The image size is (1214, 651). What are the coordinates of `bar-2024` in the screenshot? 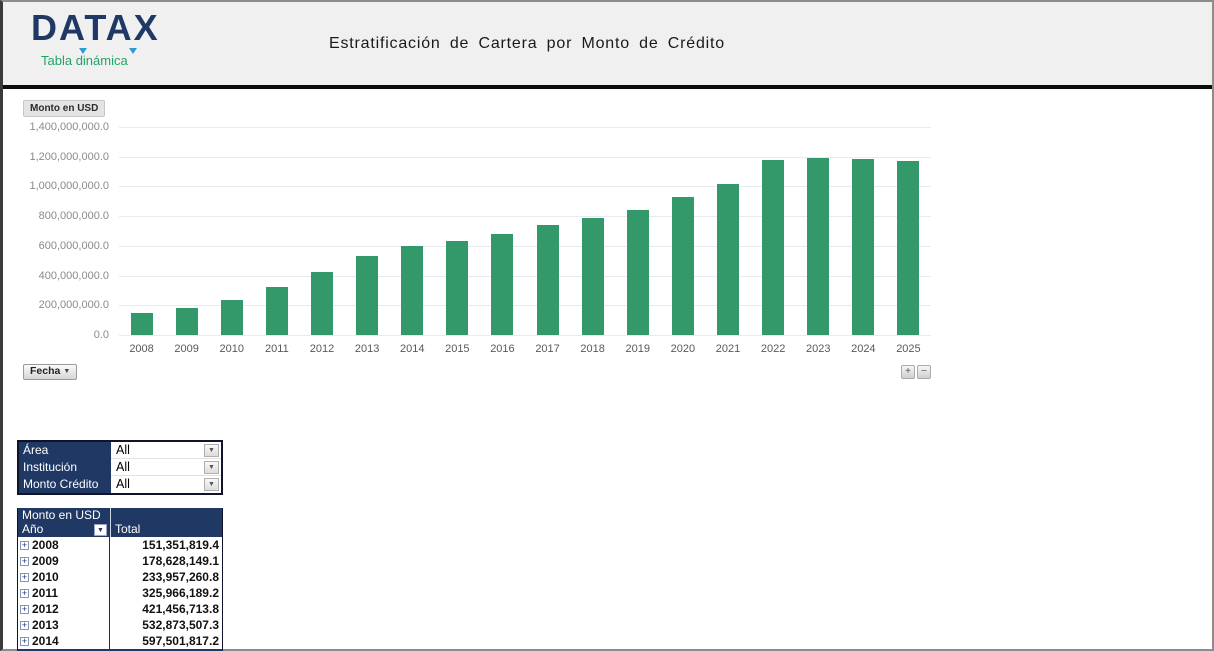 It's located at (863, 247).